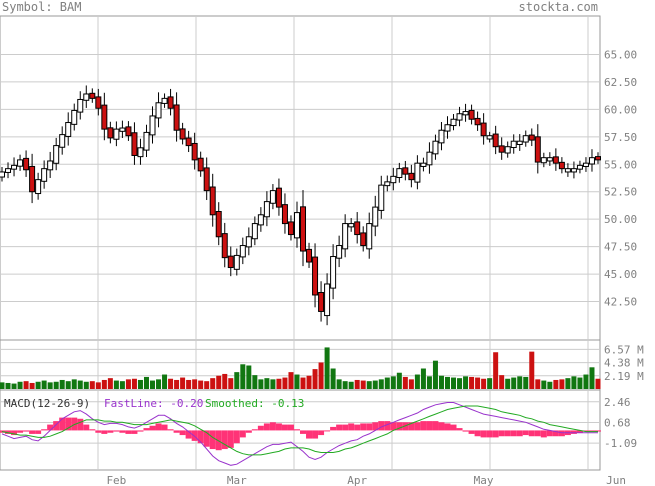 The width and height of the screenshot is (655, 486). What do you see at coordinates (41, 7) in the screenshot?
I see `symbol-label: Symbol: BAM` at bounding box center [41, 7].